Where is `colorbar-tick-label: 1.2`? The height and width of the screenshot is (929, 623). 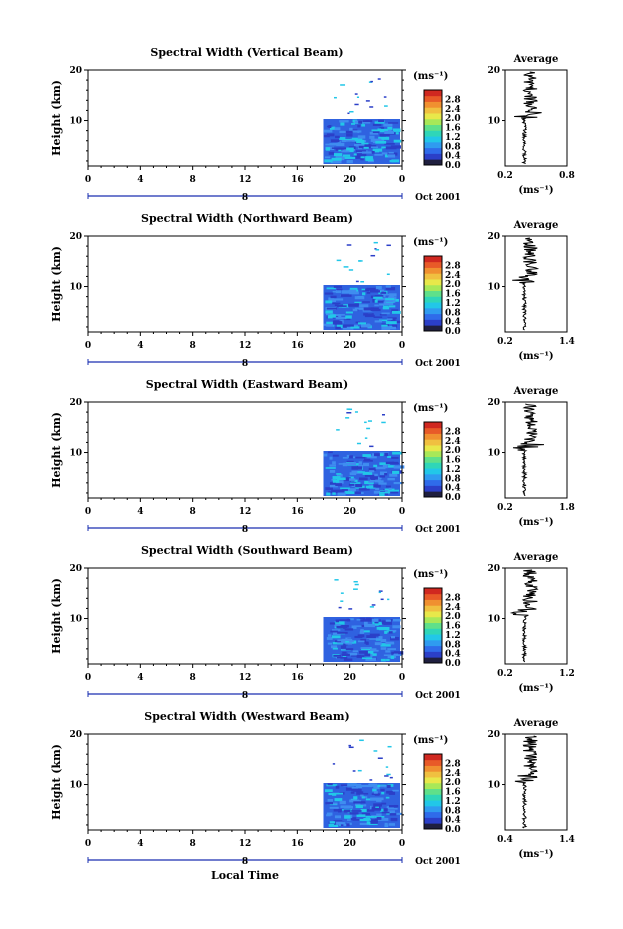
colorbar-tick-label: 1.2 is located at coordinates (453, 138).